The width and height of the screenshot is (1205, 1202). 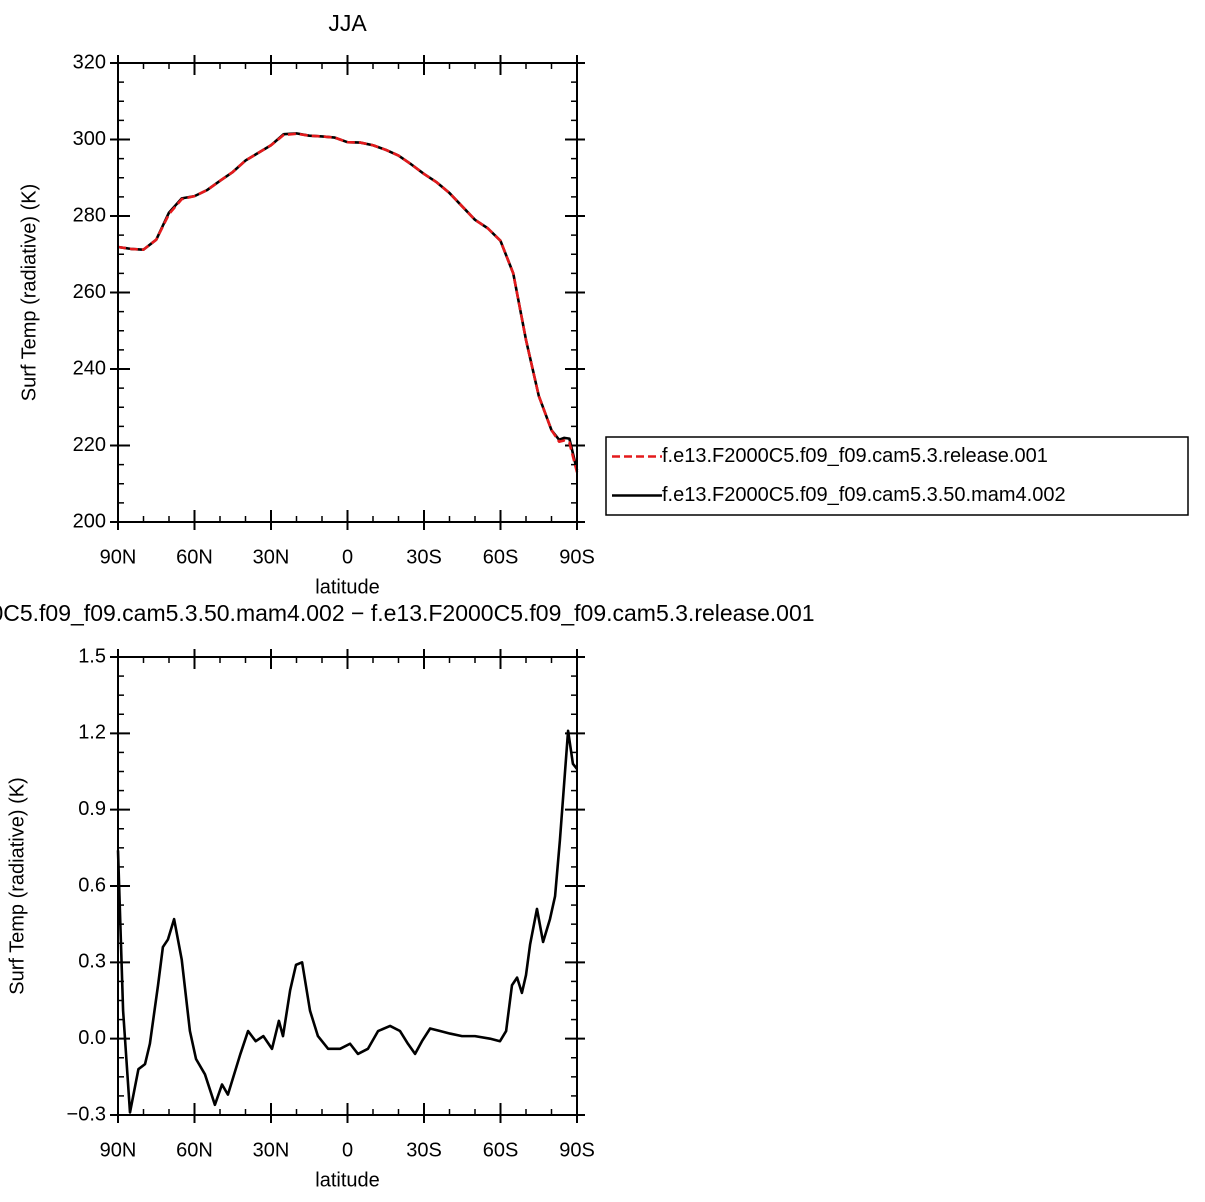 What do you see at coordinates (89, 368) in the screenshot?
I see `y-tick-label: 240` at bounding box center [89, 368].